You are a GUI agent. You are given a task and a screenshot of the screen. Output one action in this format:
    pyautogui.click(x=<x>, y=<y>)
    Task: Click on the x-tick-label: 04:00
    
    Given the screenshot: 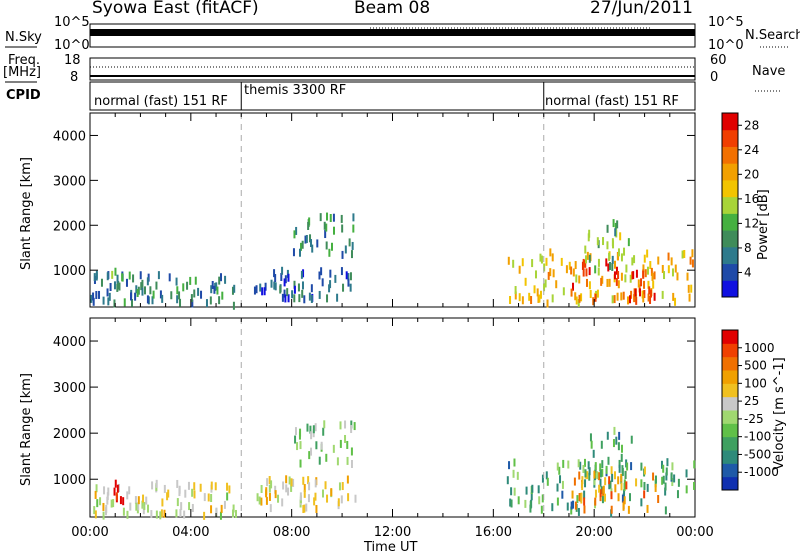 What is the action you would take?
    pyautogui.click(x=190, y=532)
    